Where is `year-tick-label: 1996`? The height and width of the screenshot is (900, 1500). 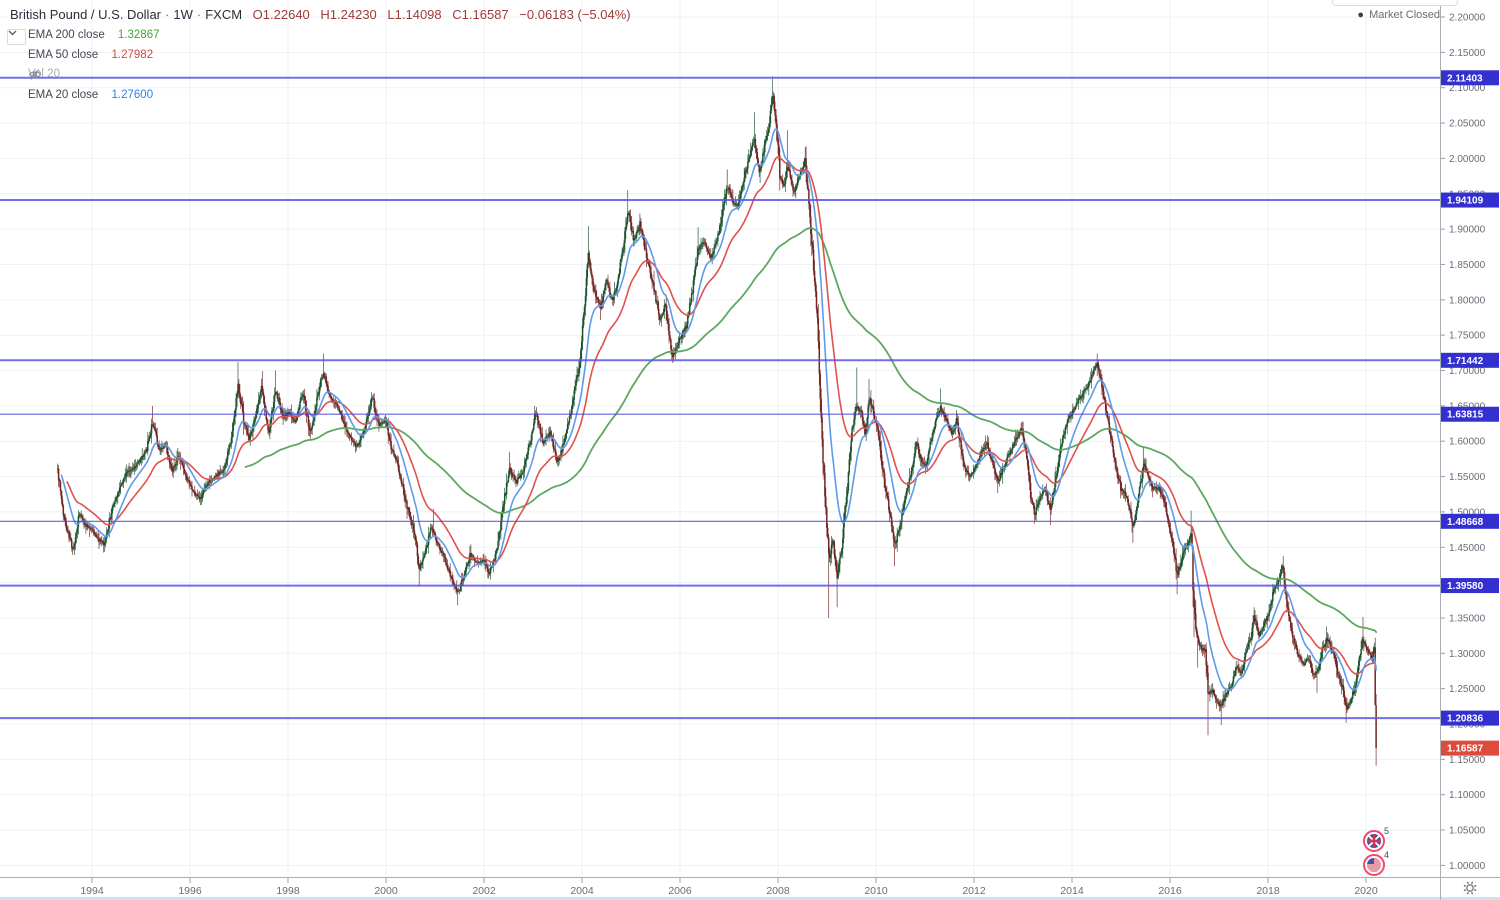 year-tick-label: 1996 is located at coordinates (190, 891).